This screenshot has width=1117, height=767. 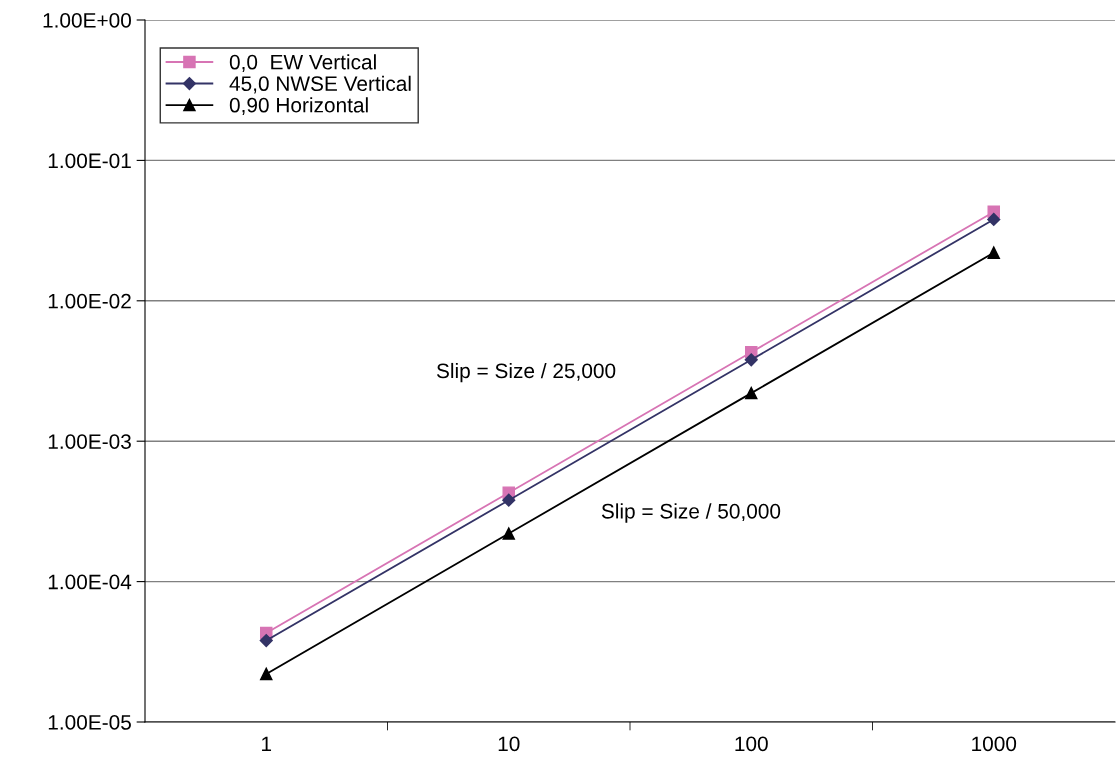 I want to click on y-tick-label: 1.00E-05, so click(x=89, y=722).